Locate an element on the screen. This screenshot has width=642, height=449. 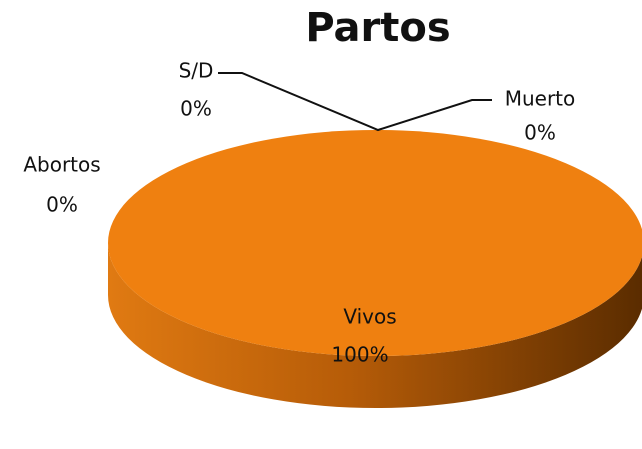
chart-title: Partos is located at coordinates (377, 28).